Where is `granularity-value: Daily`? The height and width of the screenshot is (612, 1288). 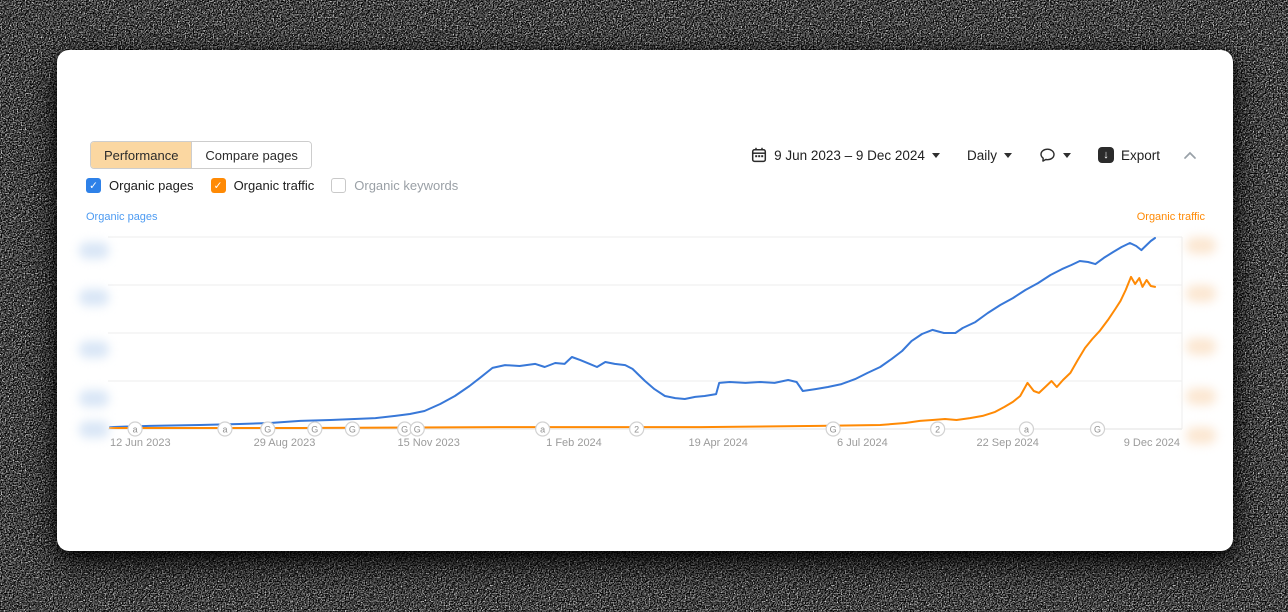 granularity-value: Daily is located at coordinates (981, 155).